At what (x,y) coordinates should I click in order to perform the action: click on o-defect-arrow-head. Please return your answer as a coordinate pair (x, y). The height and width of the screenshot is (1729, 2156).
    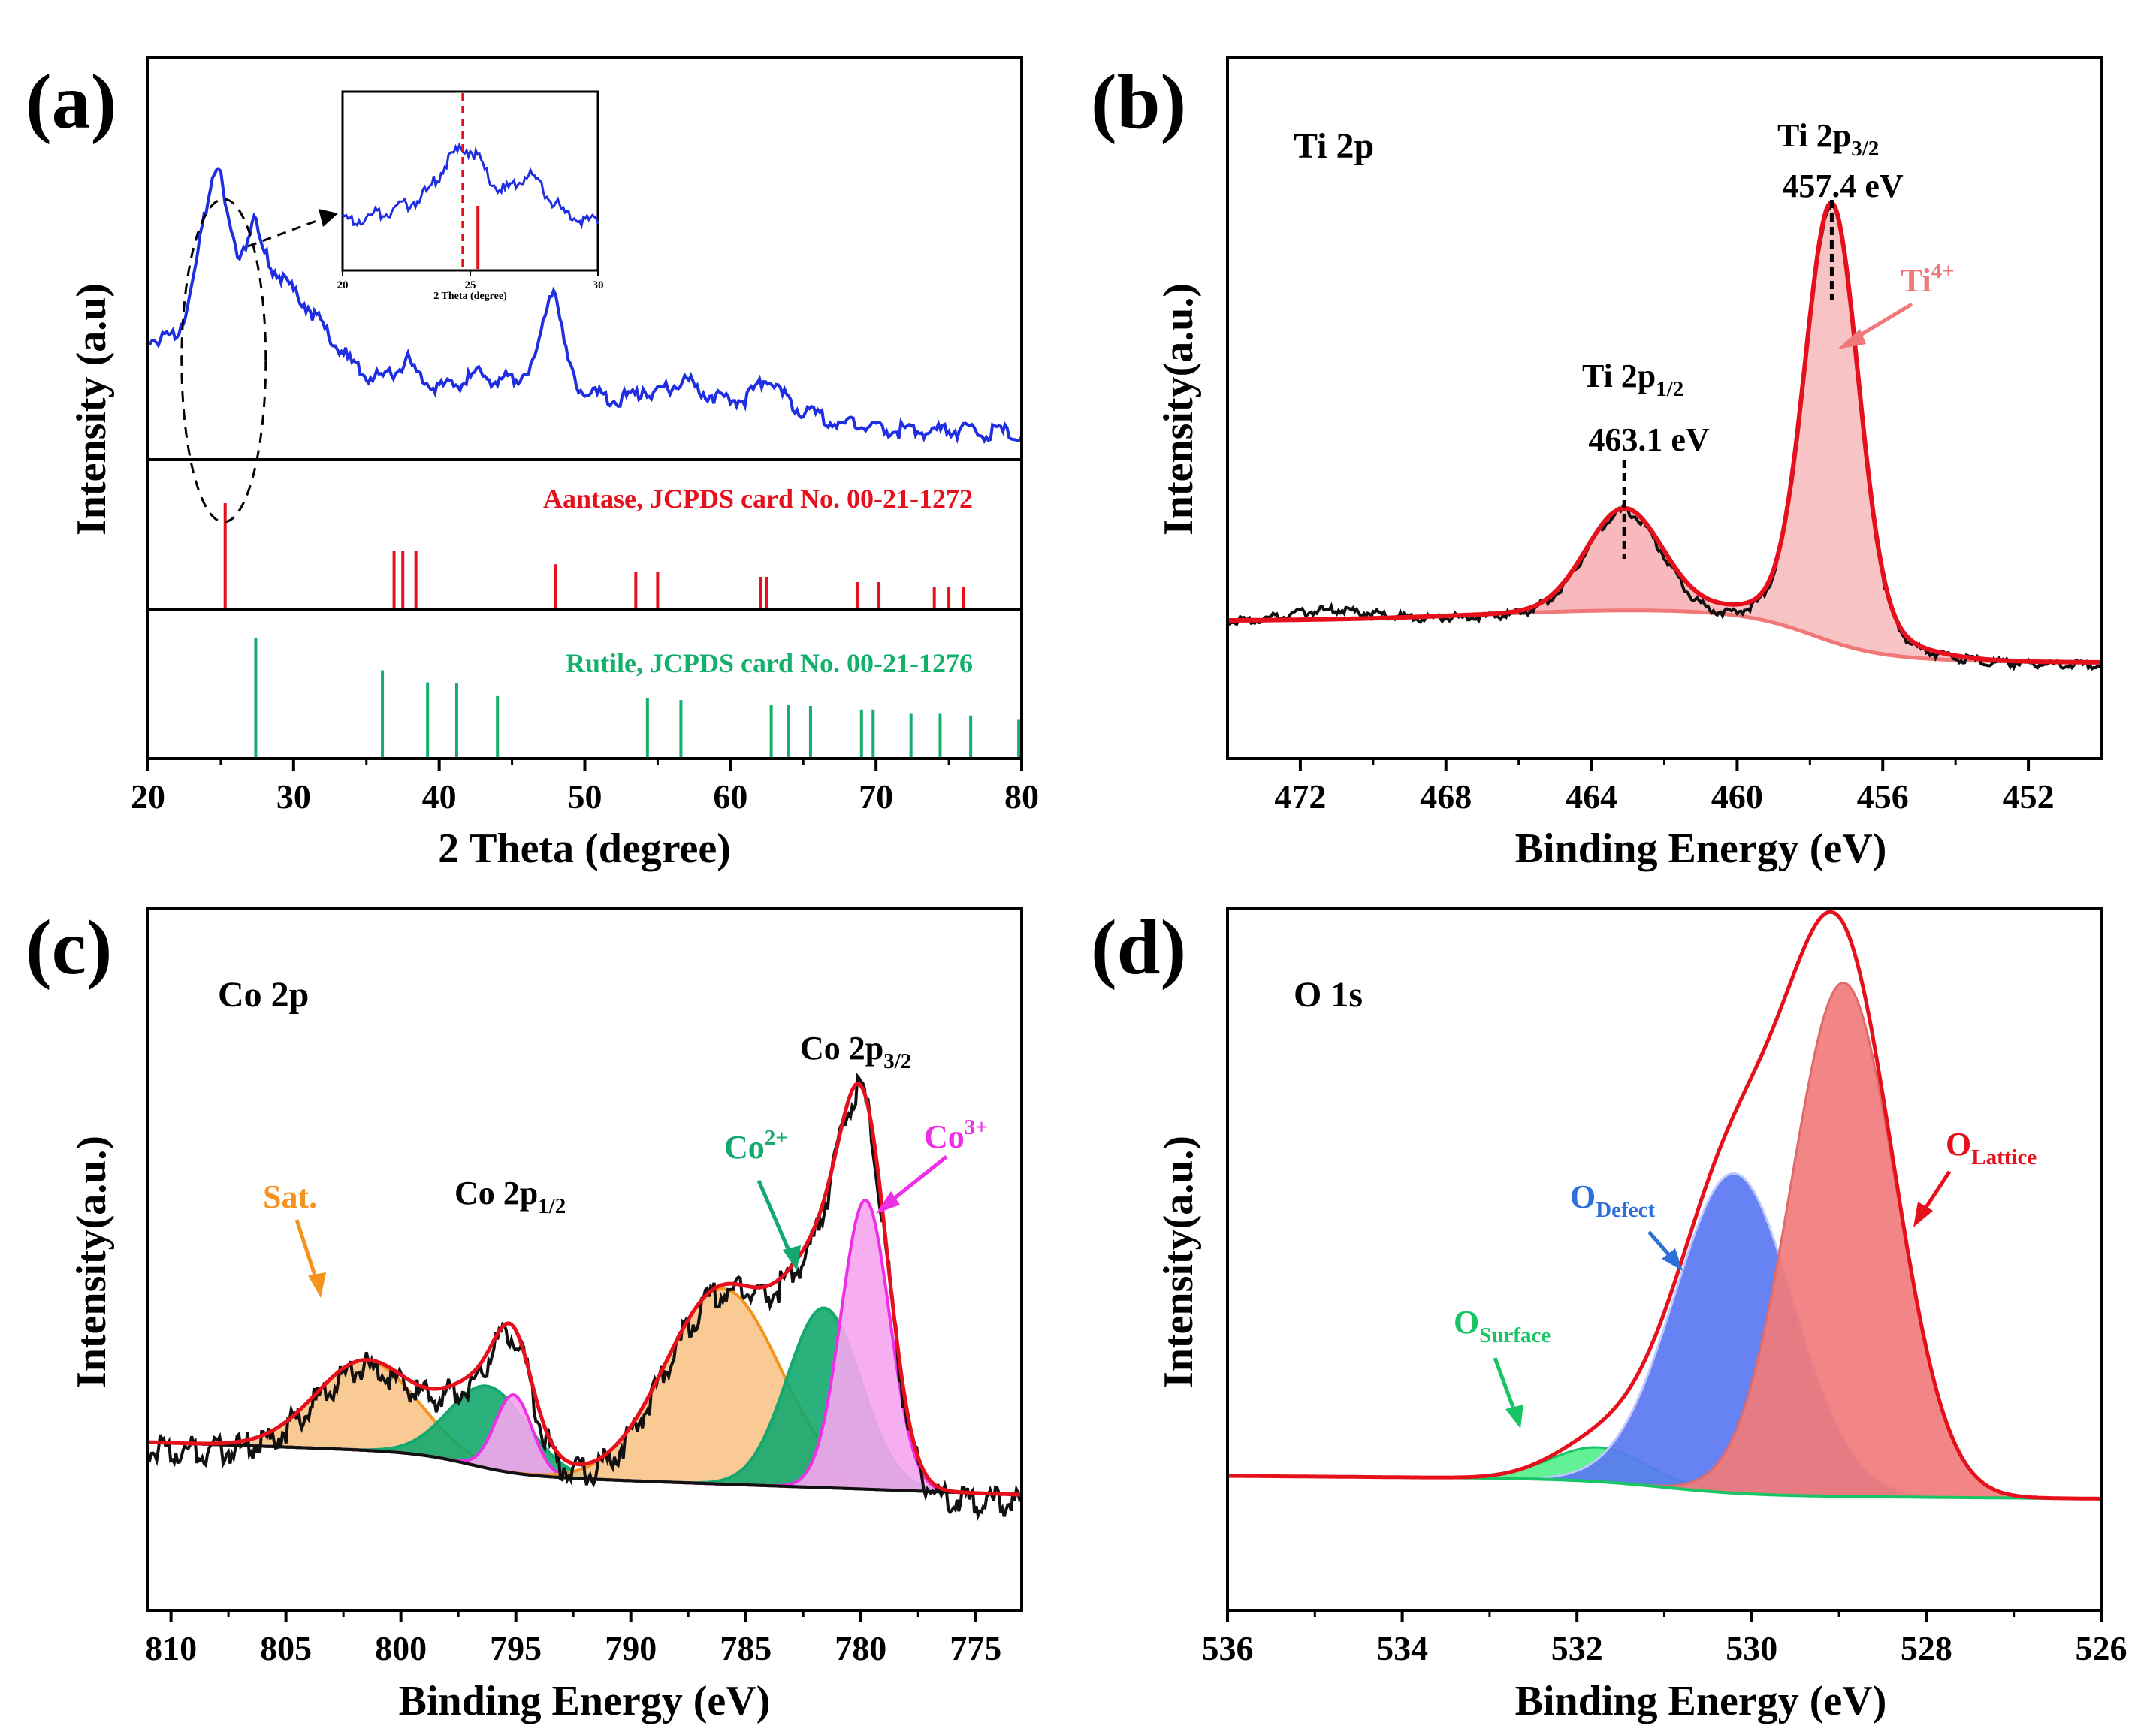
    Looking at the image, I should click on (1672, 1259).